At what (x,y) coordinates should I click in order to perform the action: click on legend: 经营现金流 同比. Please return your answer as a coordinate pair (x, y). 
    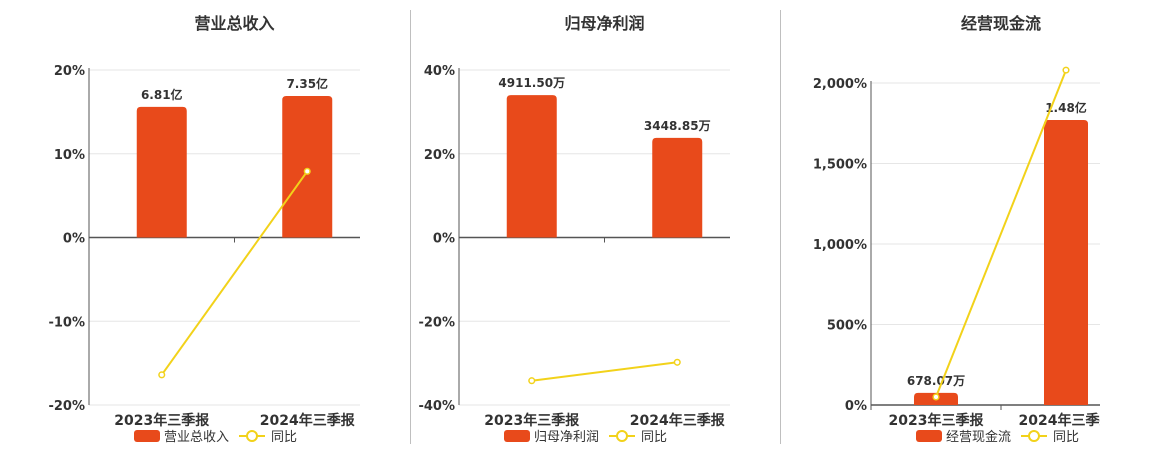
    Looking at the image, I should click on (997, 437).